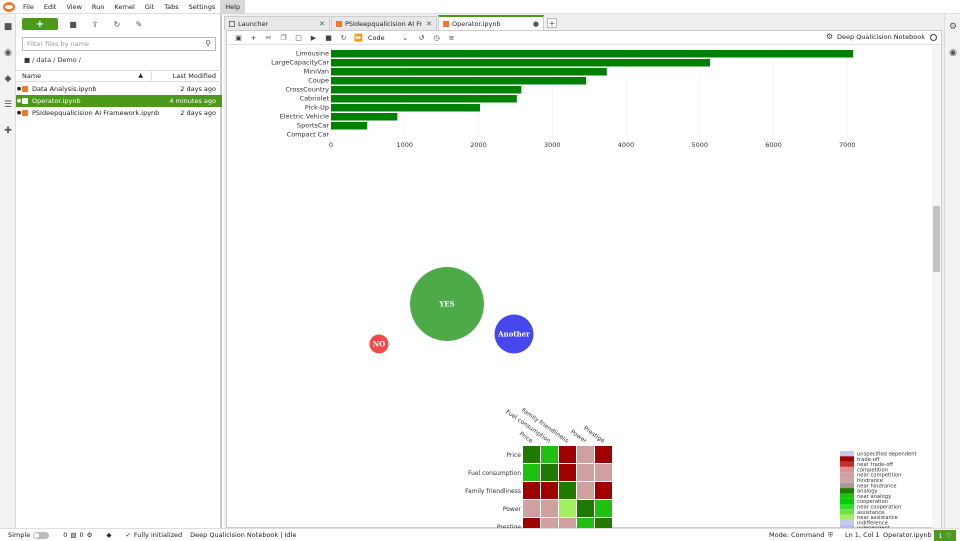  Describe the element at coordinates (119, 101) in the screenshot. I see `file-row-selected: ● Operator.ipynb 4 minutes ago` at that location.